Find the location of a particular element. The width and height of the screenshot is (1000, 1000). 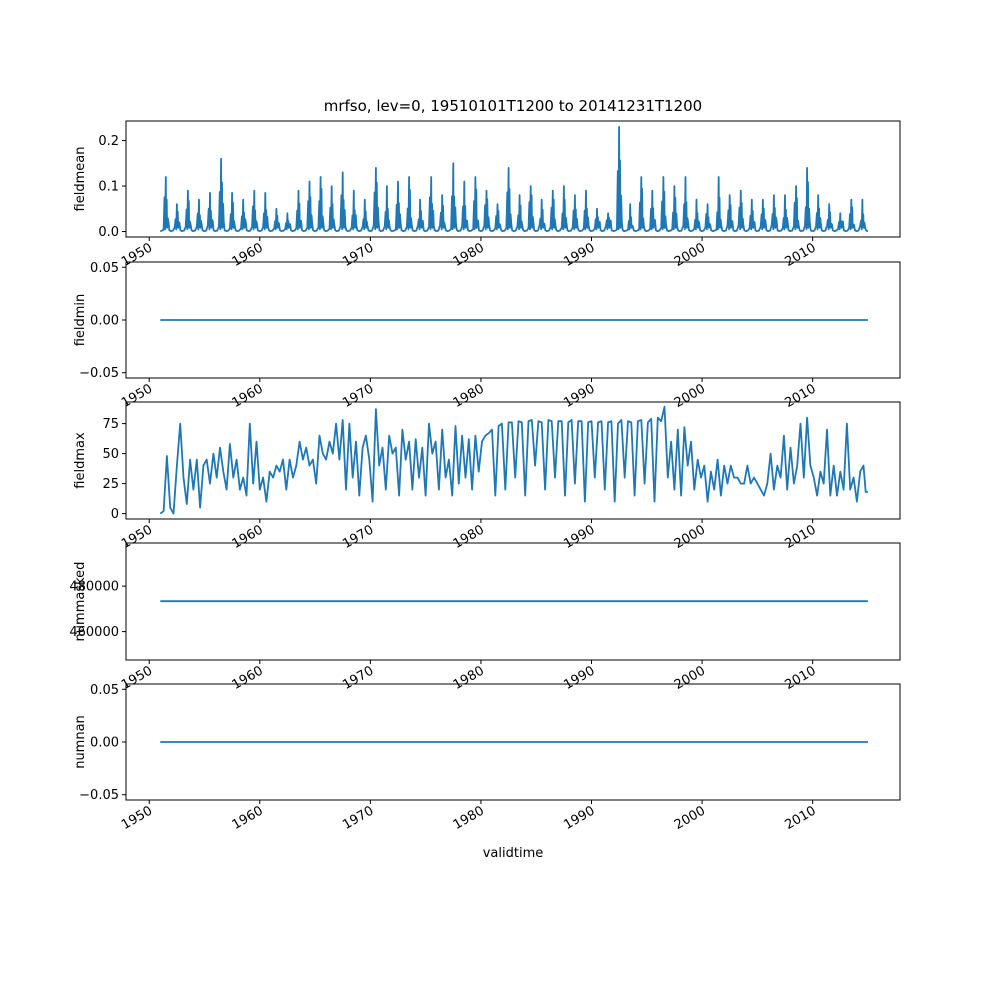

fieldmean-y-tick-label: 0.0 is located at coordinates (108, 232).